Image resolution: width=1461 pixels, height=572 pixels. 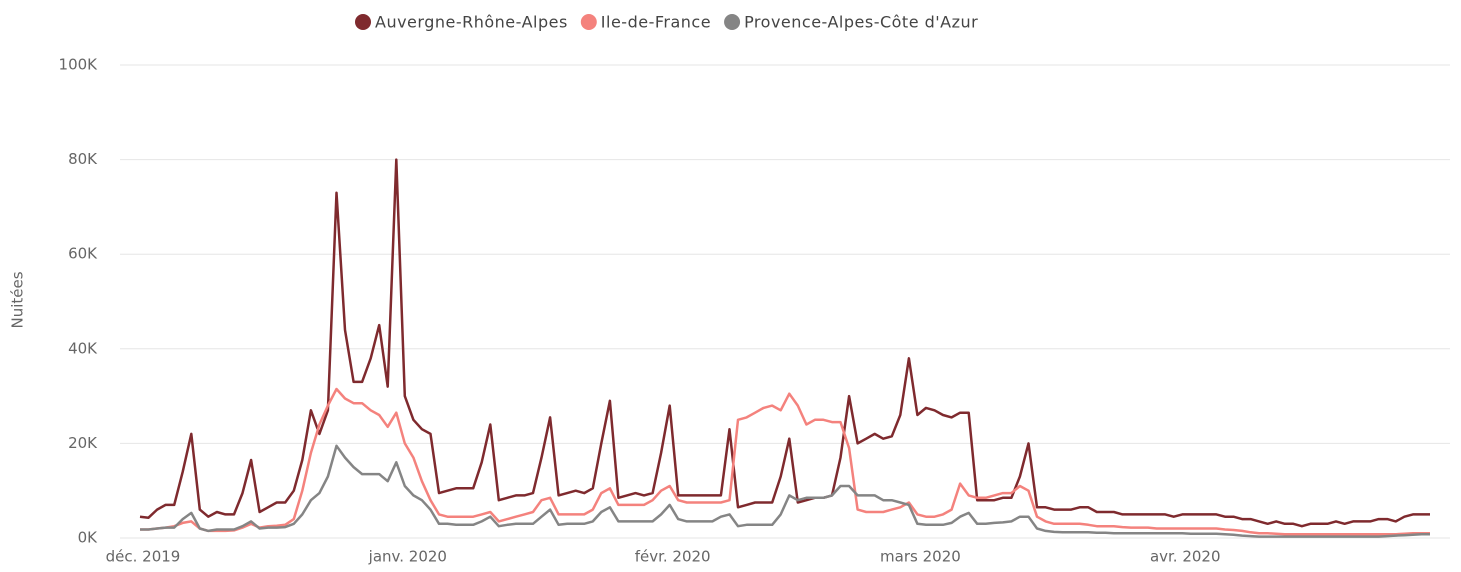 I want to click on y-tick-label: 40K, so click(x=83, y=348).